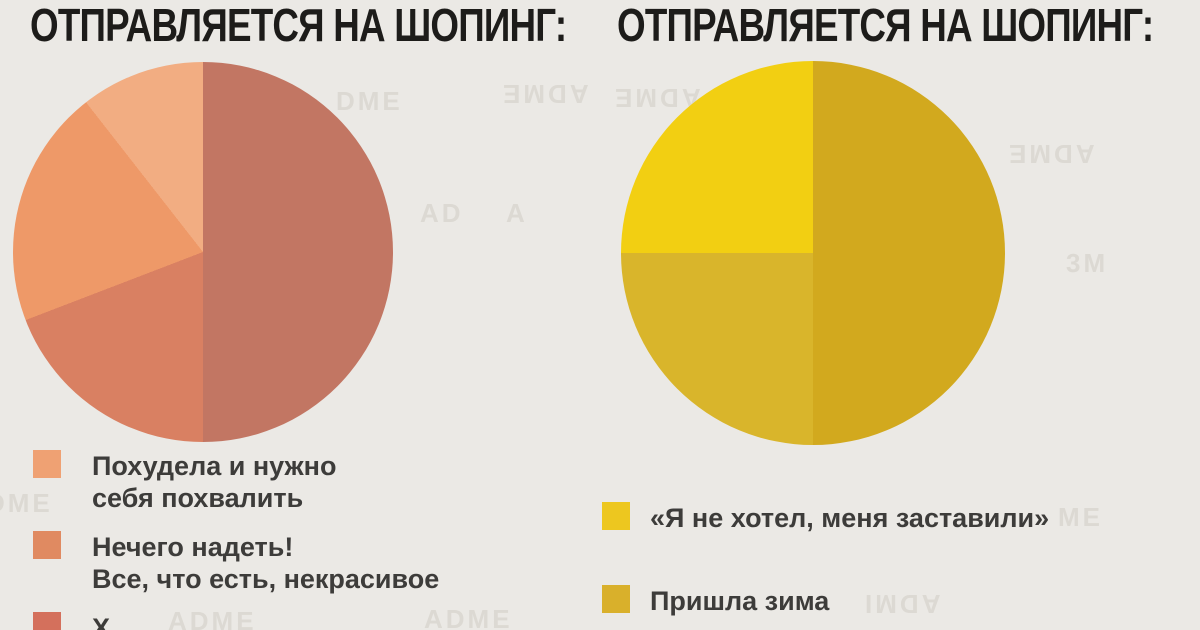  I want to click on legend-label: Пришла зима, so click(740, 601).